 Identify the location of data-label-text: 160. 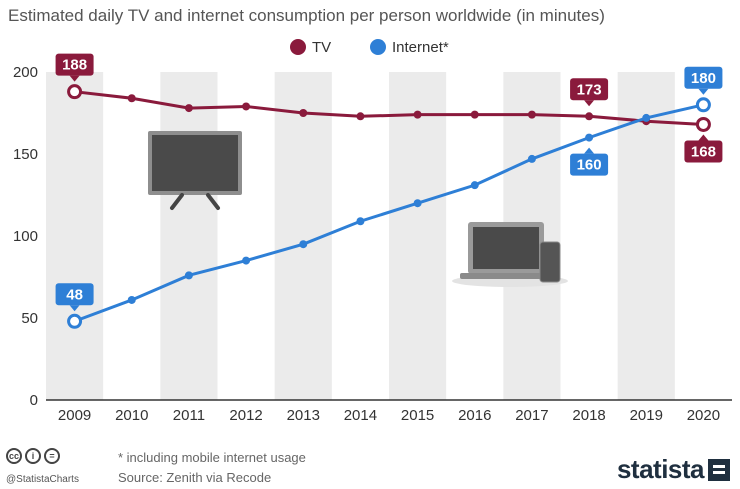
(589, 165).